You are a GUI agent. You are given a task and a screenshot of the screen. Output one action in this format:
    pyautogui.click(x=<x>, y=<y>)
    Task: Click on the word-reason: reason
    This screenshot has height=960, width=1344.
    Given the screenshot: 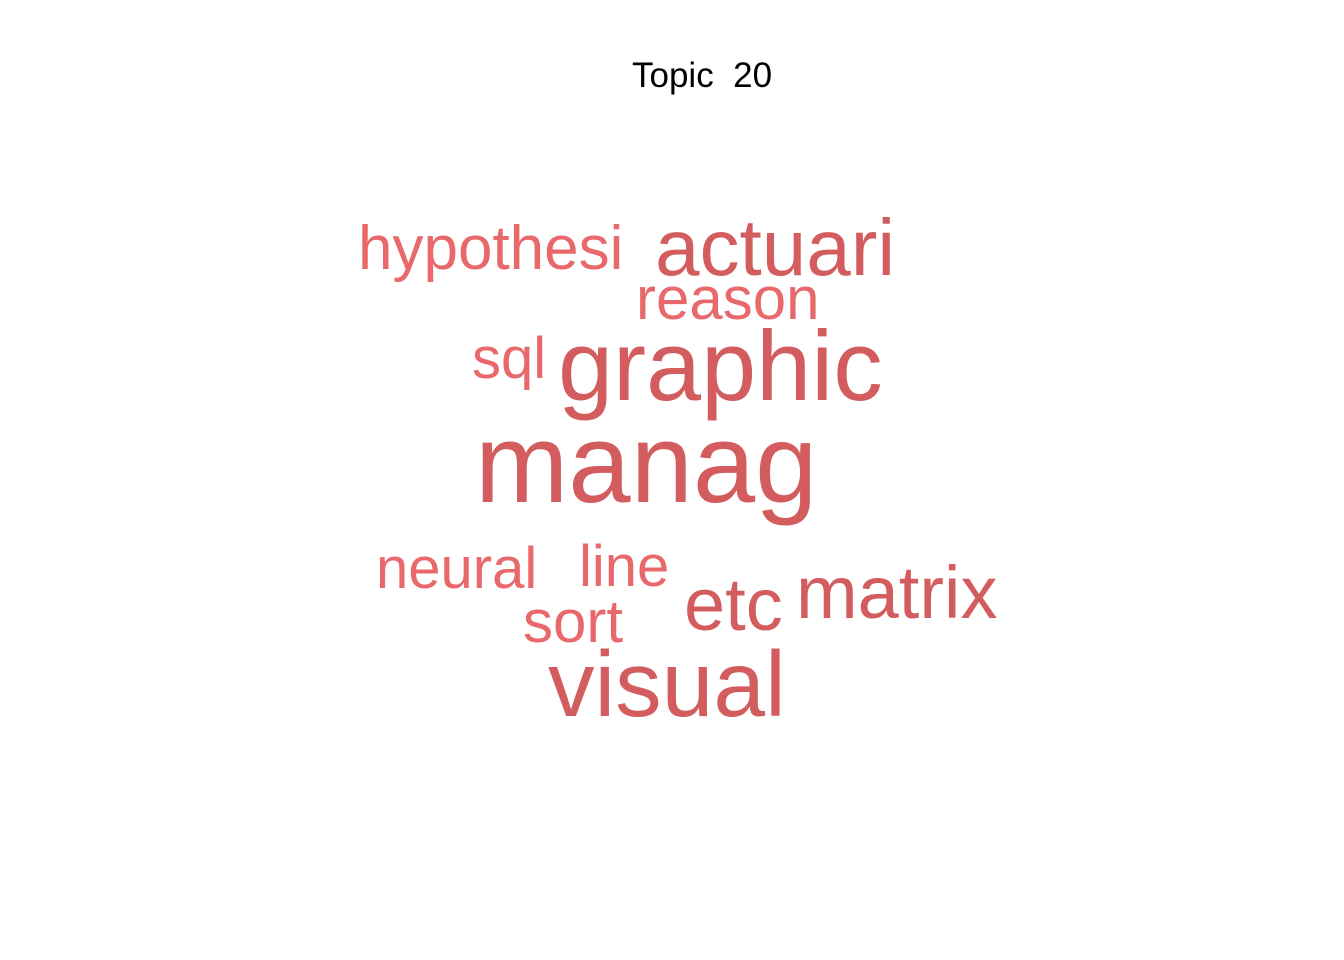 What is the action you would take?
    pyautogui.click(x=728, y=298)
    